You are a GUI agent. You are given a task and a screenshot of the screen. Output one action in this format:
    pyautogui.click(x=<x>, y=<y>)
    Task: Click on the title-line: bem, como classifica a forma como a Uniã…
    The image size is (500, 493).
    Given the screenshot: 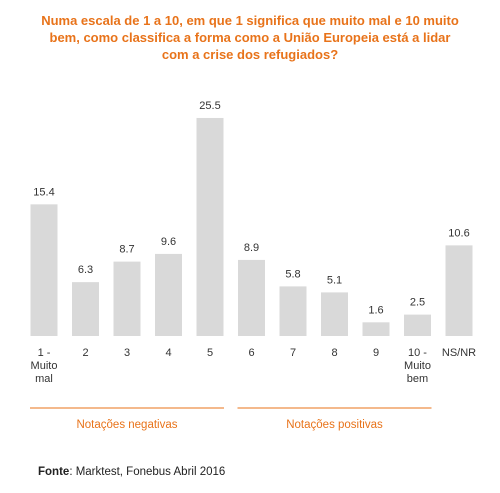 What is the action you would take?
    pyautogui.click(x=250, y=37)
    